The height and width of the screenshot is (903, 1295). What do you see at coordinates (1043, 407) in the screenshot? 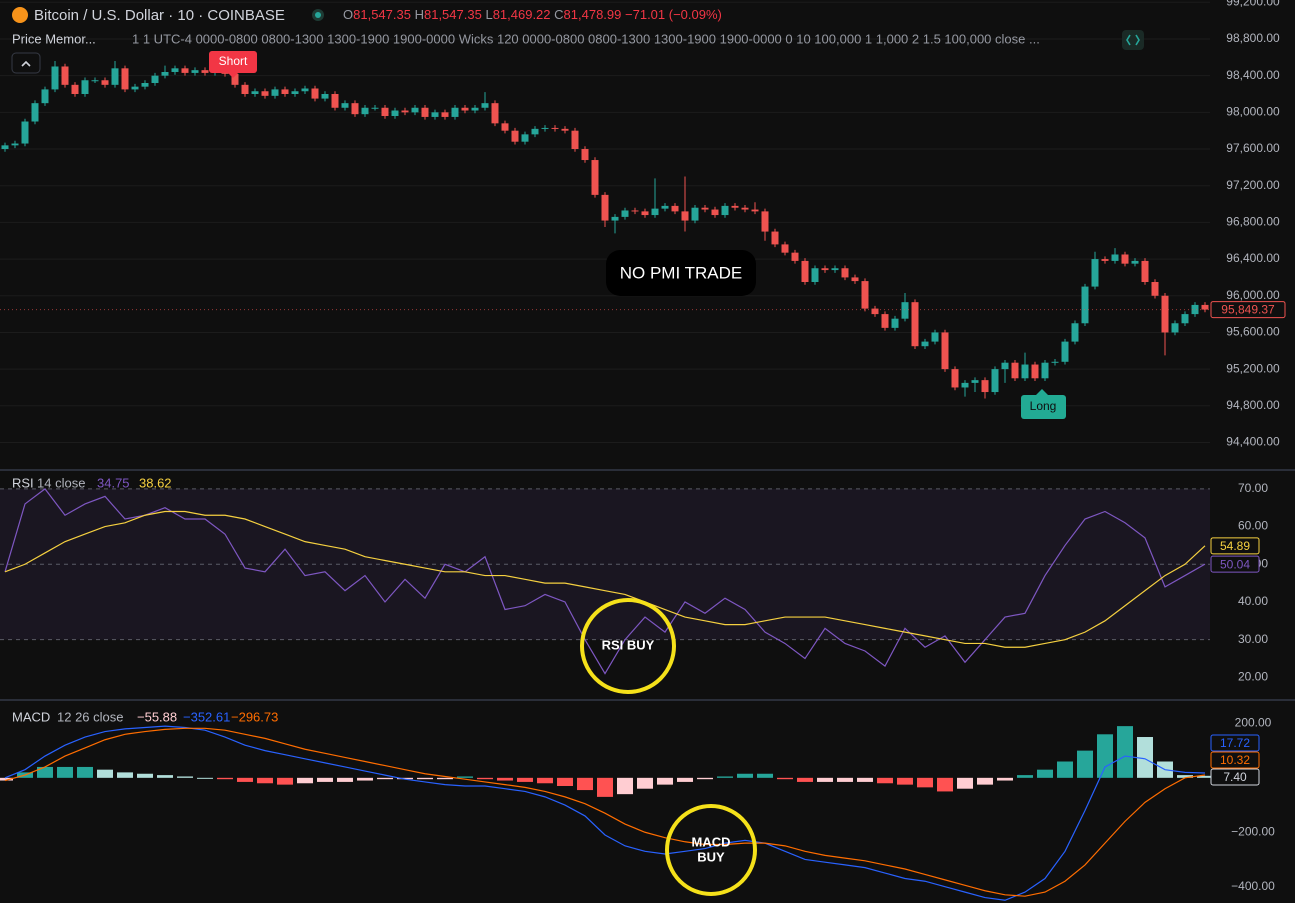
I see `long-label-box` at bounding box center [1043, 407].